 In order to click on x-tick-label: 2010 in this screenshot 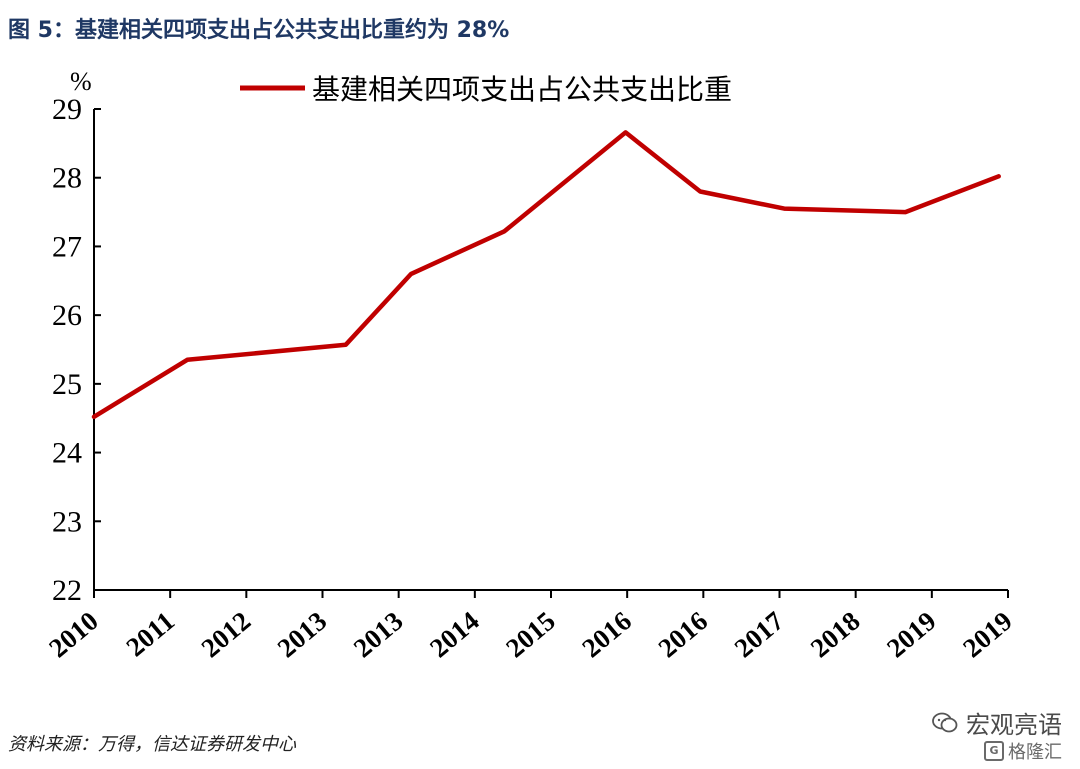, I will do `click(73, 635)`.